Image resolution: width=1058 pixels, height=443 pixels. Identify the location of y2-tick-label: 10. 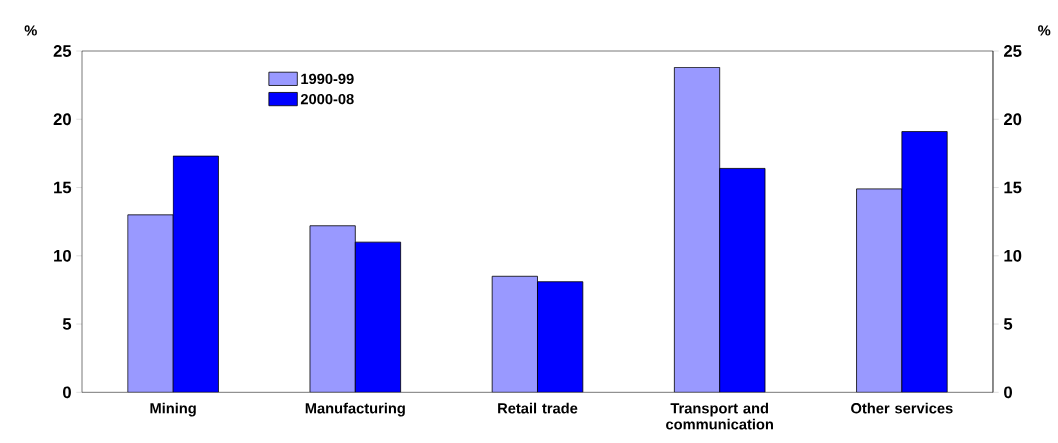
(1013, 255).